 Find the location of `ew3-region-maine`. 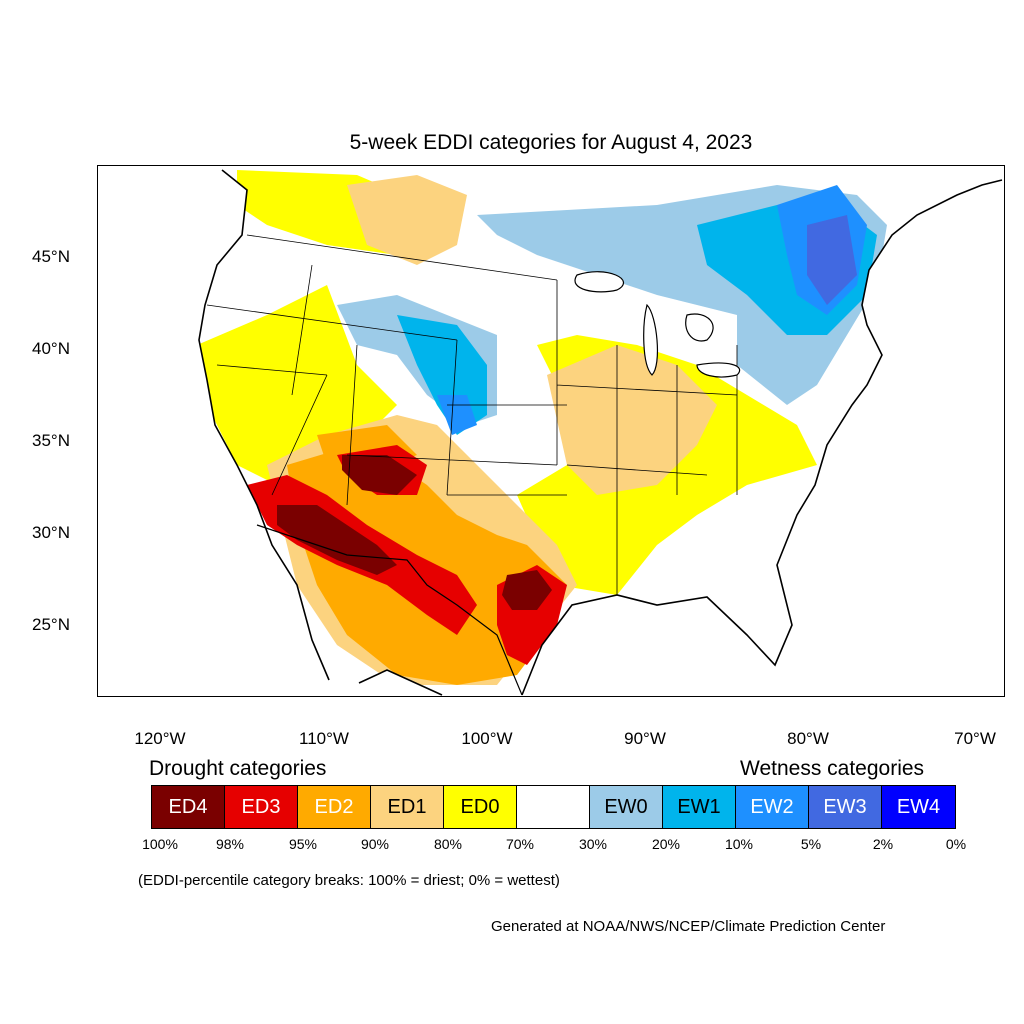

ew3-region-maine is located at coordinates (832, 260).